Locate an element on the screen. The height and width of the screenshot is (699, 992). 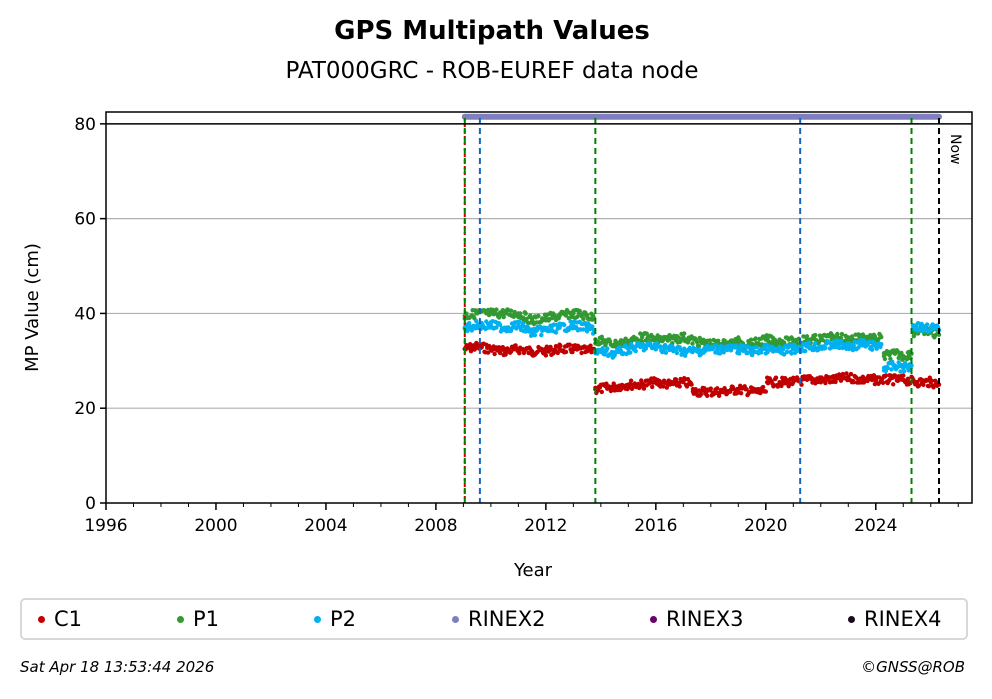
footer-timestamp: Sat Apr 18 13:53:44 2026 is located at coordinates (117, 667).